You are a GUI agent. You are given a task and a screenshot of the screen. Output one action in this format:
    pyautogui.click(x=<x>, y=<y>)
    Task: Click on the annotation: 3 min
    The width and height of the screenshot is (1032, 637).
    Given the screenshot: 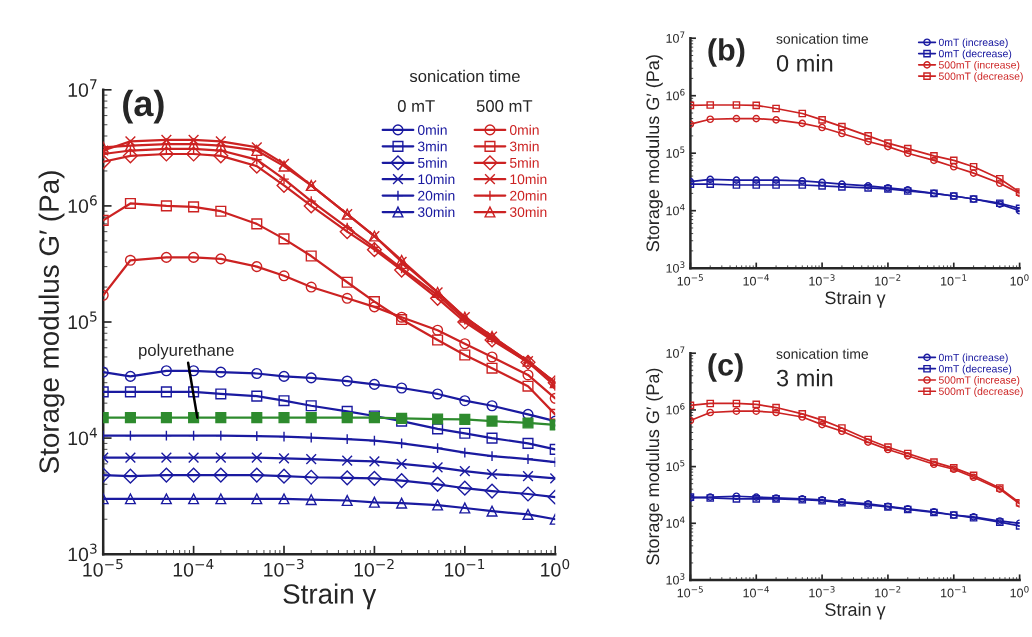 What is the action you would take?
    pyautogui.click(x=804, y=378)
    